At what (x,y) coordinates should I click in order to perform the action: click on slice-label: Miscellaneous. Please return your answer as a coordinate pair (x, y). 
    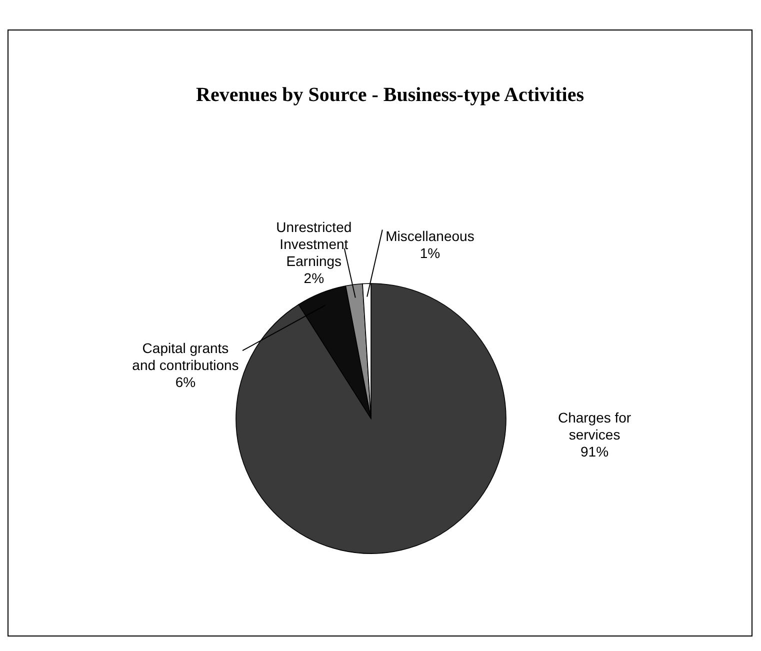
    Looking at the image, I should click on (430, 236).